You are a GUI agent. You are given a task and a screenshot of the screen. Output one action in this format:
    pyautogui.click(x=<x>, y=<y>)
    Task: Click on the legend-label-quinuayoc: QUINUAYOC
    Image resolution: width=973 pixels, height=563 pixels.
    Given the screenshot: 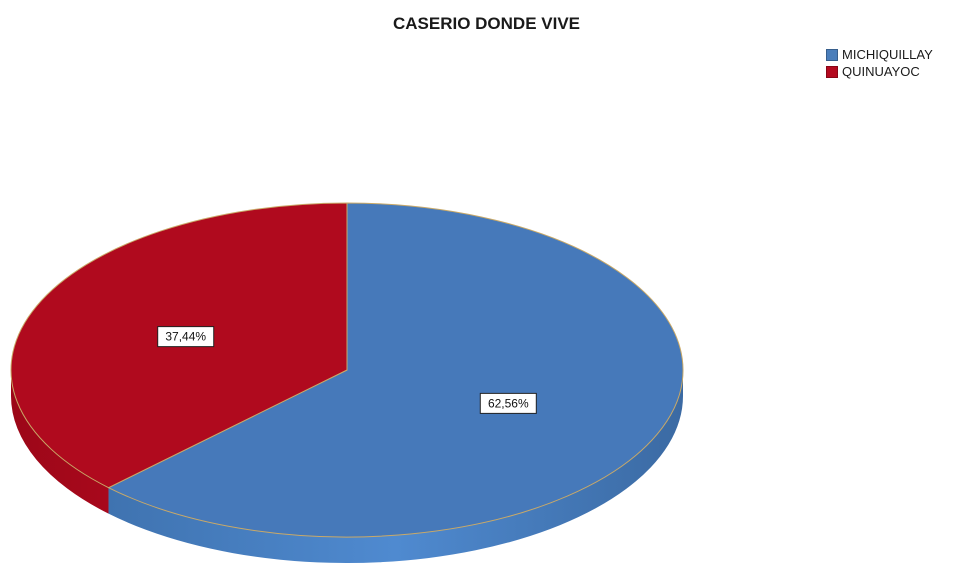 What is the action you would take?
    pyautogui.click(x=881, y=71)
    